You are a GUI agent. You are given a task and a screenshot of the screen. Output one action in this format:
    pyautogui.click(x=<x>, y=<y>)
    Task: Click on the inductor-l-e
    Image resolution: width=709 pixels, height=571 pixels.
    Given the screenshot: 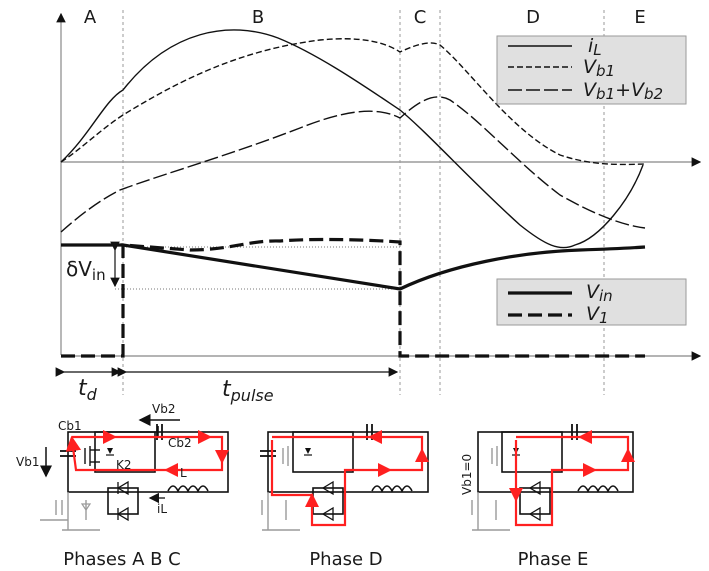 What is the action you would take?
    pyautogui.click(x=598, y=489)
    